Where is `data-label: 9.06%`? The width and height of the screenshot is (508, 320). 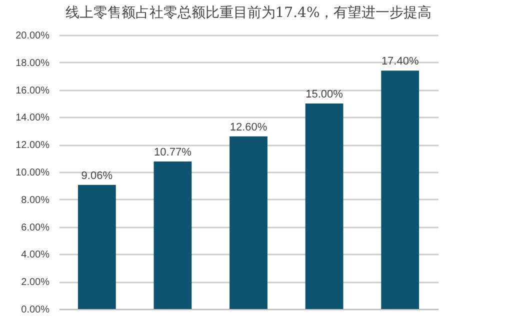 data-label: 9.06% is located at coordinates (97, 176).